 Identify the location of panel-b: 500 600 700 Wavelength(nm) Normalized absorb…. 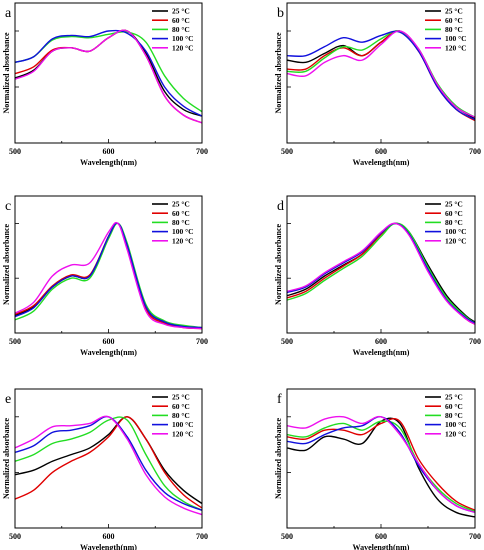
(377, 84).